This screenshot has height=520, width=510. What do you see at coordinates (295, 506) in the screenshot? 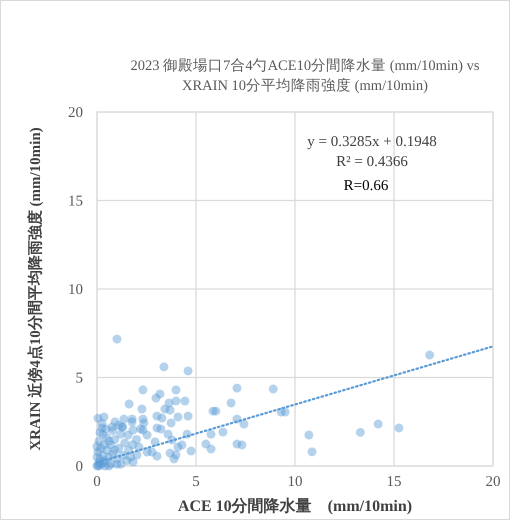
I see `x-axis-title: ACE 10分間降水量 (mm/10min)` at bounding box center [295, 506].